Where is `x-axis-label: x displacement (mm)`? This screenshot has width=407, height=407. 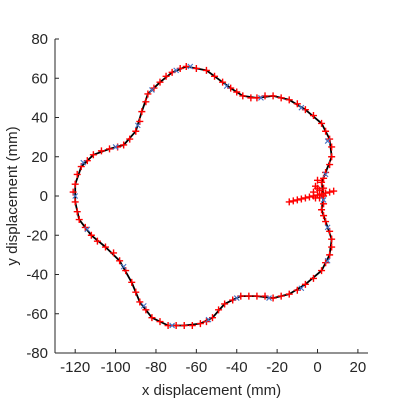
x-axis-label: x displacement (mm) is located at coordinates (211, 390).